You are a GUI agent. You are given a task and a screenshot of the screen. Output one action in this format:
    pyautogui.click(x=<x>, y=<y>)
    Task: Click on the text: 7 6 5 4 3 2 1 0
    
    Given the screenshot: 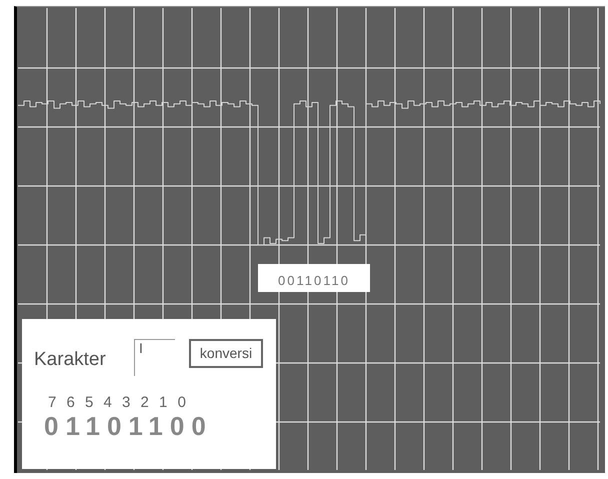 What is the action you would take?
    pyautogui.click(x=119, y=402)
    